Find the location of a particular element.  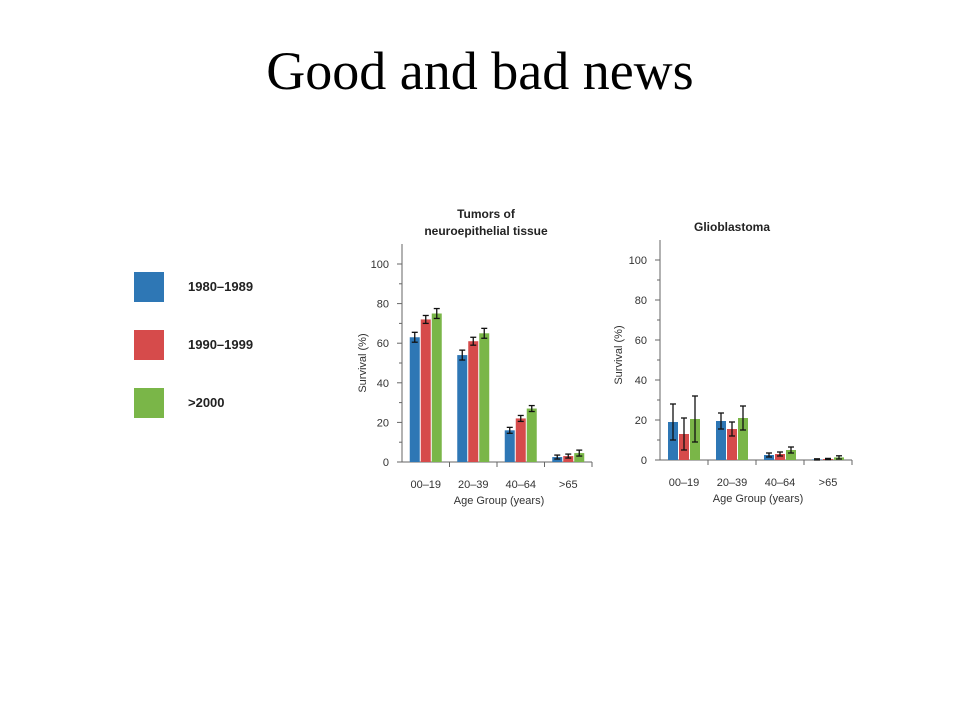

chart1-y-tick-label: 0 is located at coordinates (386, 463).